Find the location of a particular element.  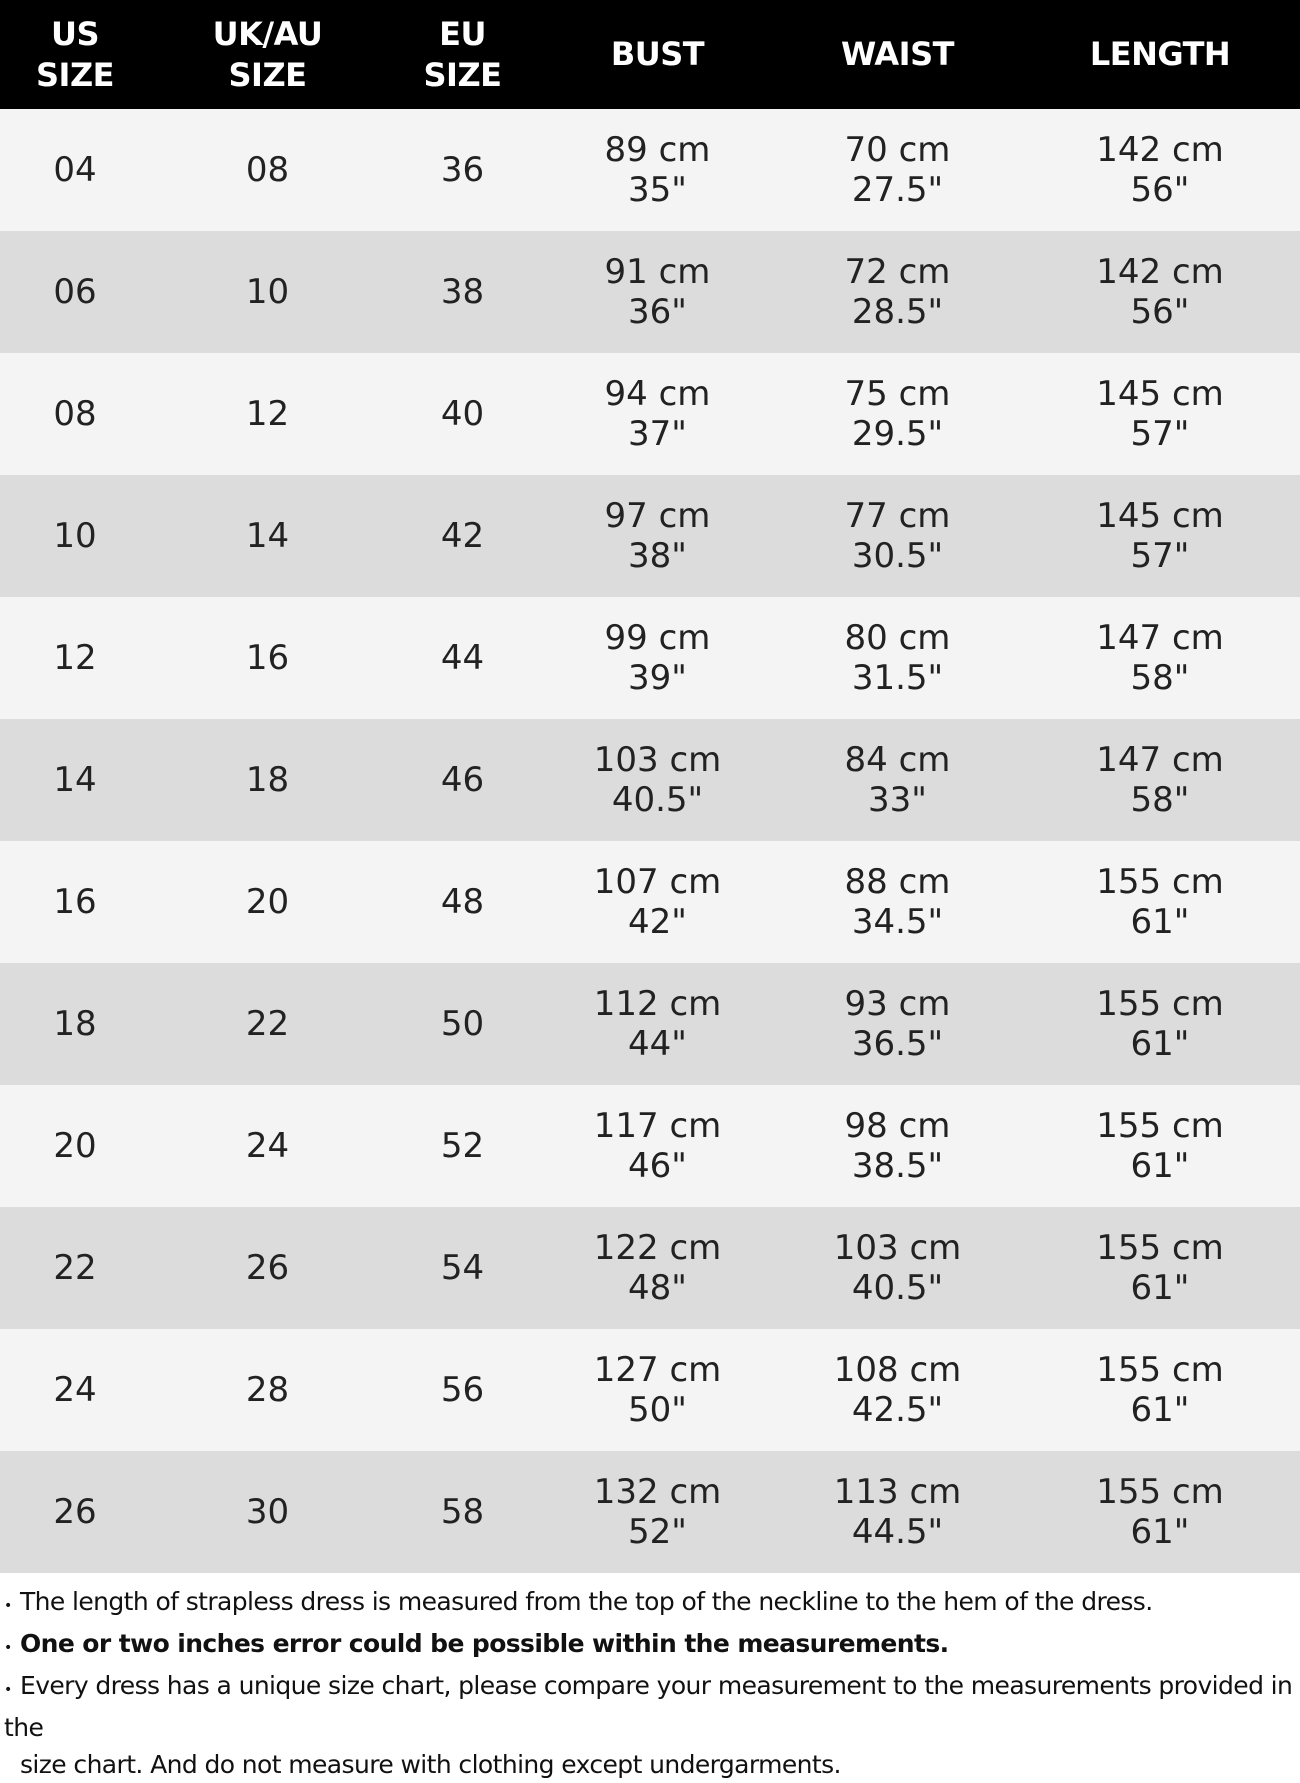

table-cell: 80 cm 31.5" is located at coordinates (897, 658).